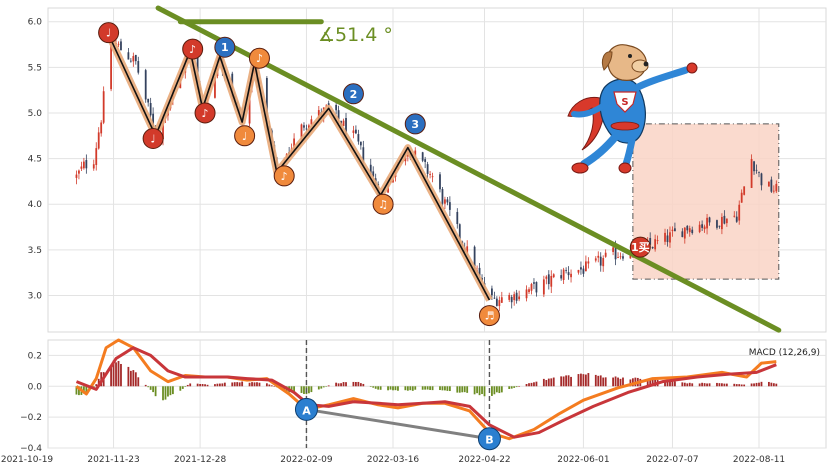 This screenshot has width=835, height=476. Describe the element at coordinates (398, 424) in the screenshot. I see `macd-divergence-line` at that location.